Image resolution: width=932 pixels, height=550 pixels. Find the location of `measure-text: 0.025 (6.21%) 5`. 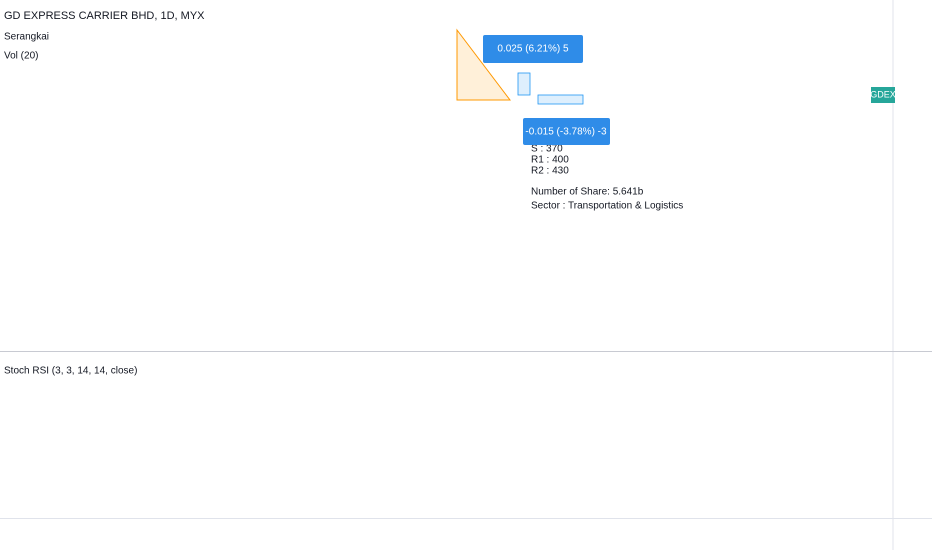

measure-text: 0.025 (6.21%) 5 is located at coordinates (533, 49).